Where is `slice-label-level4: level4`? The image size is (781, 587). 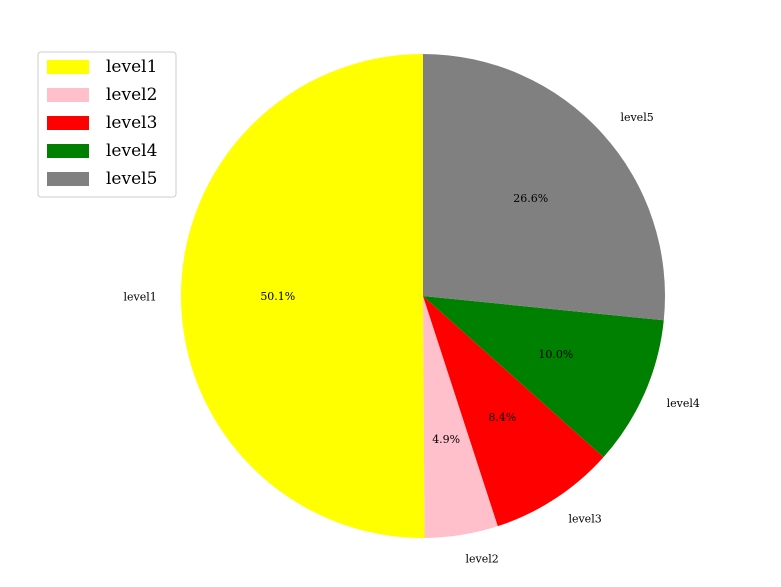
slice-label-level4: level4 is located at coordinates (683, 403).